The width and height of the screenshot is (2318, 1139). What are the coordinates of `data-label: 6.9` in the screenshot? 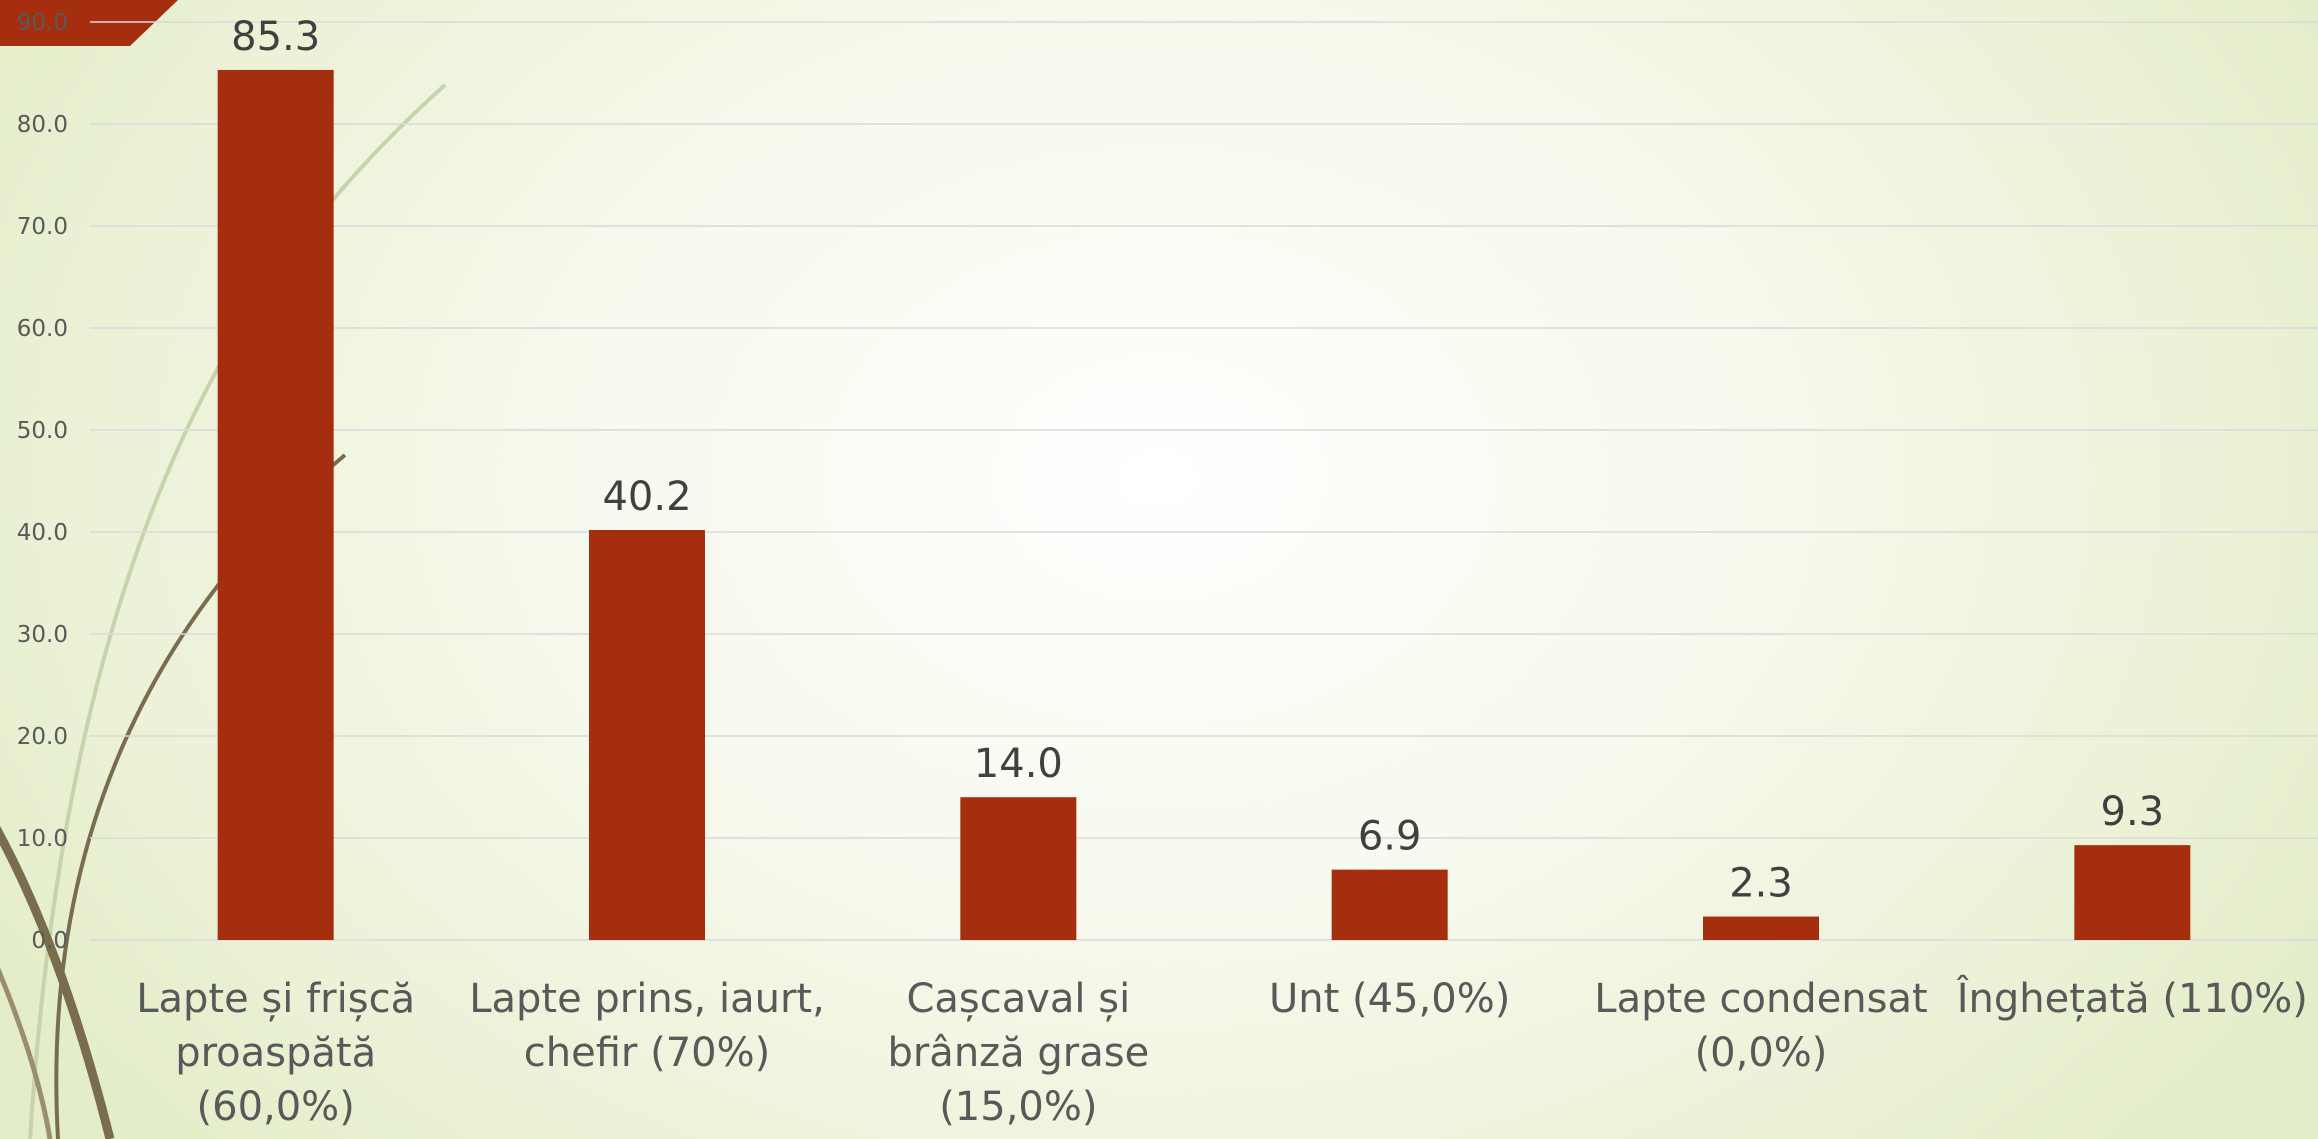 It's located at (1390, 837).